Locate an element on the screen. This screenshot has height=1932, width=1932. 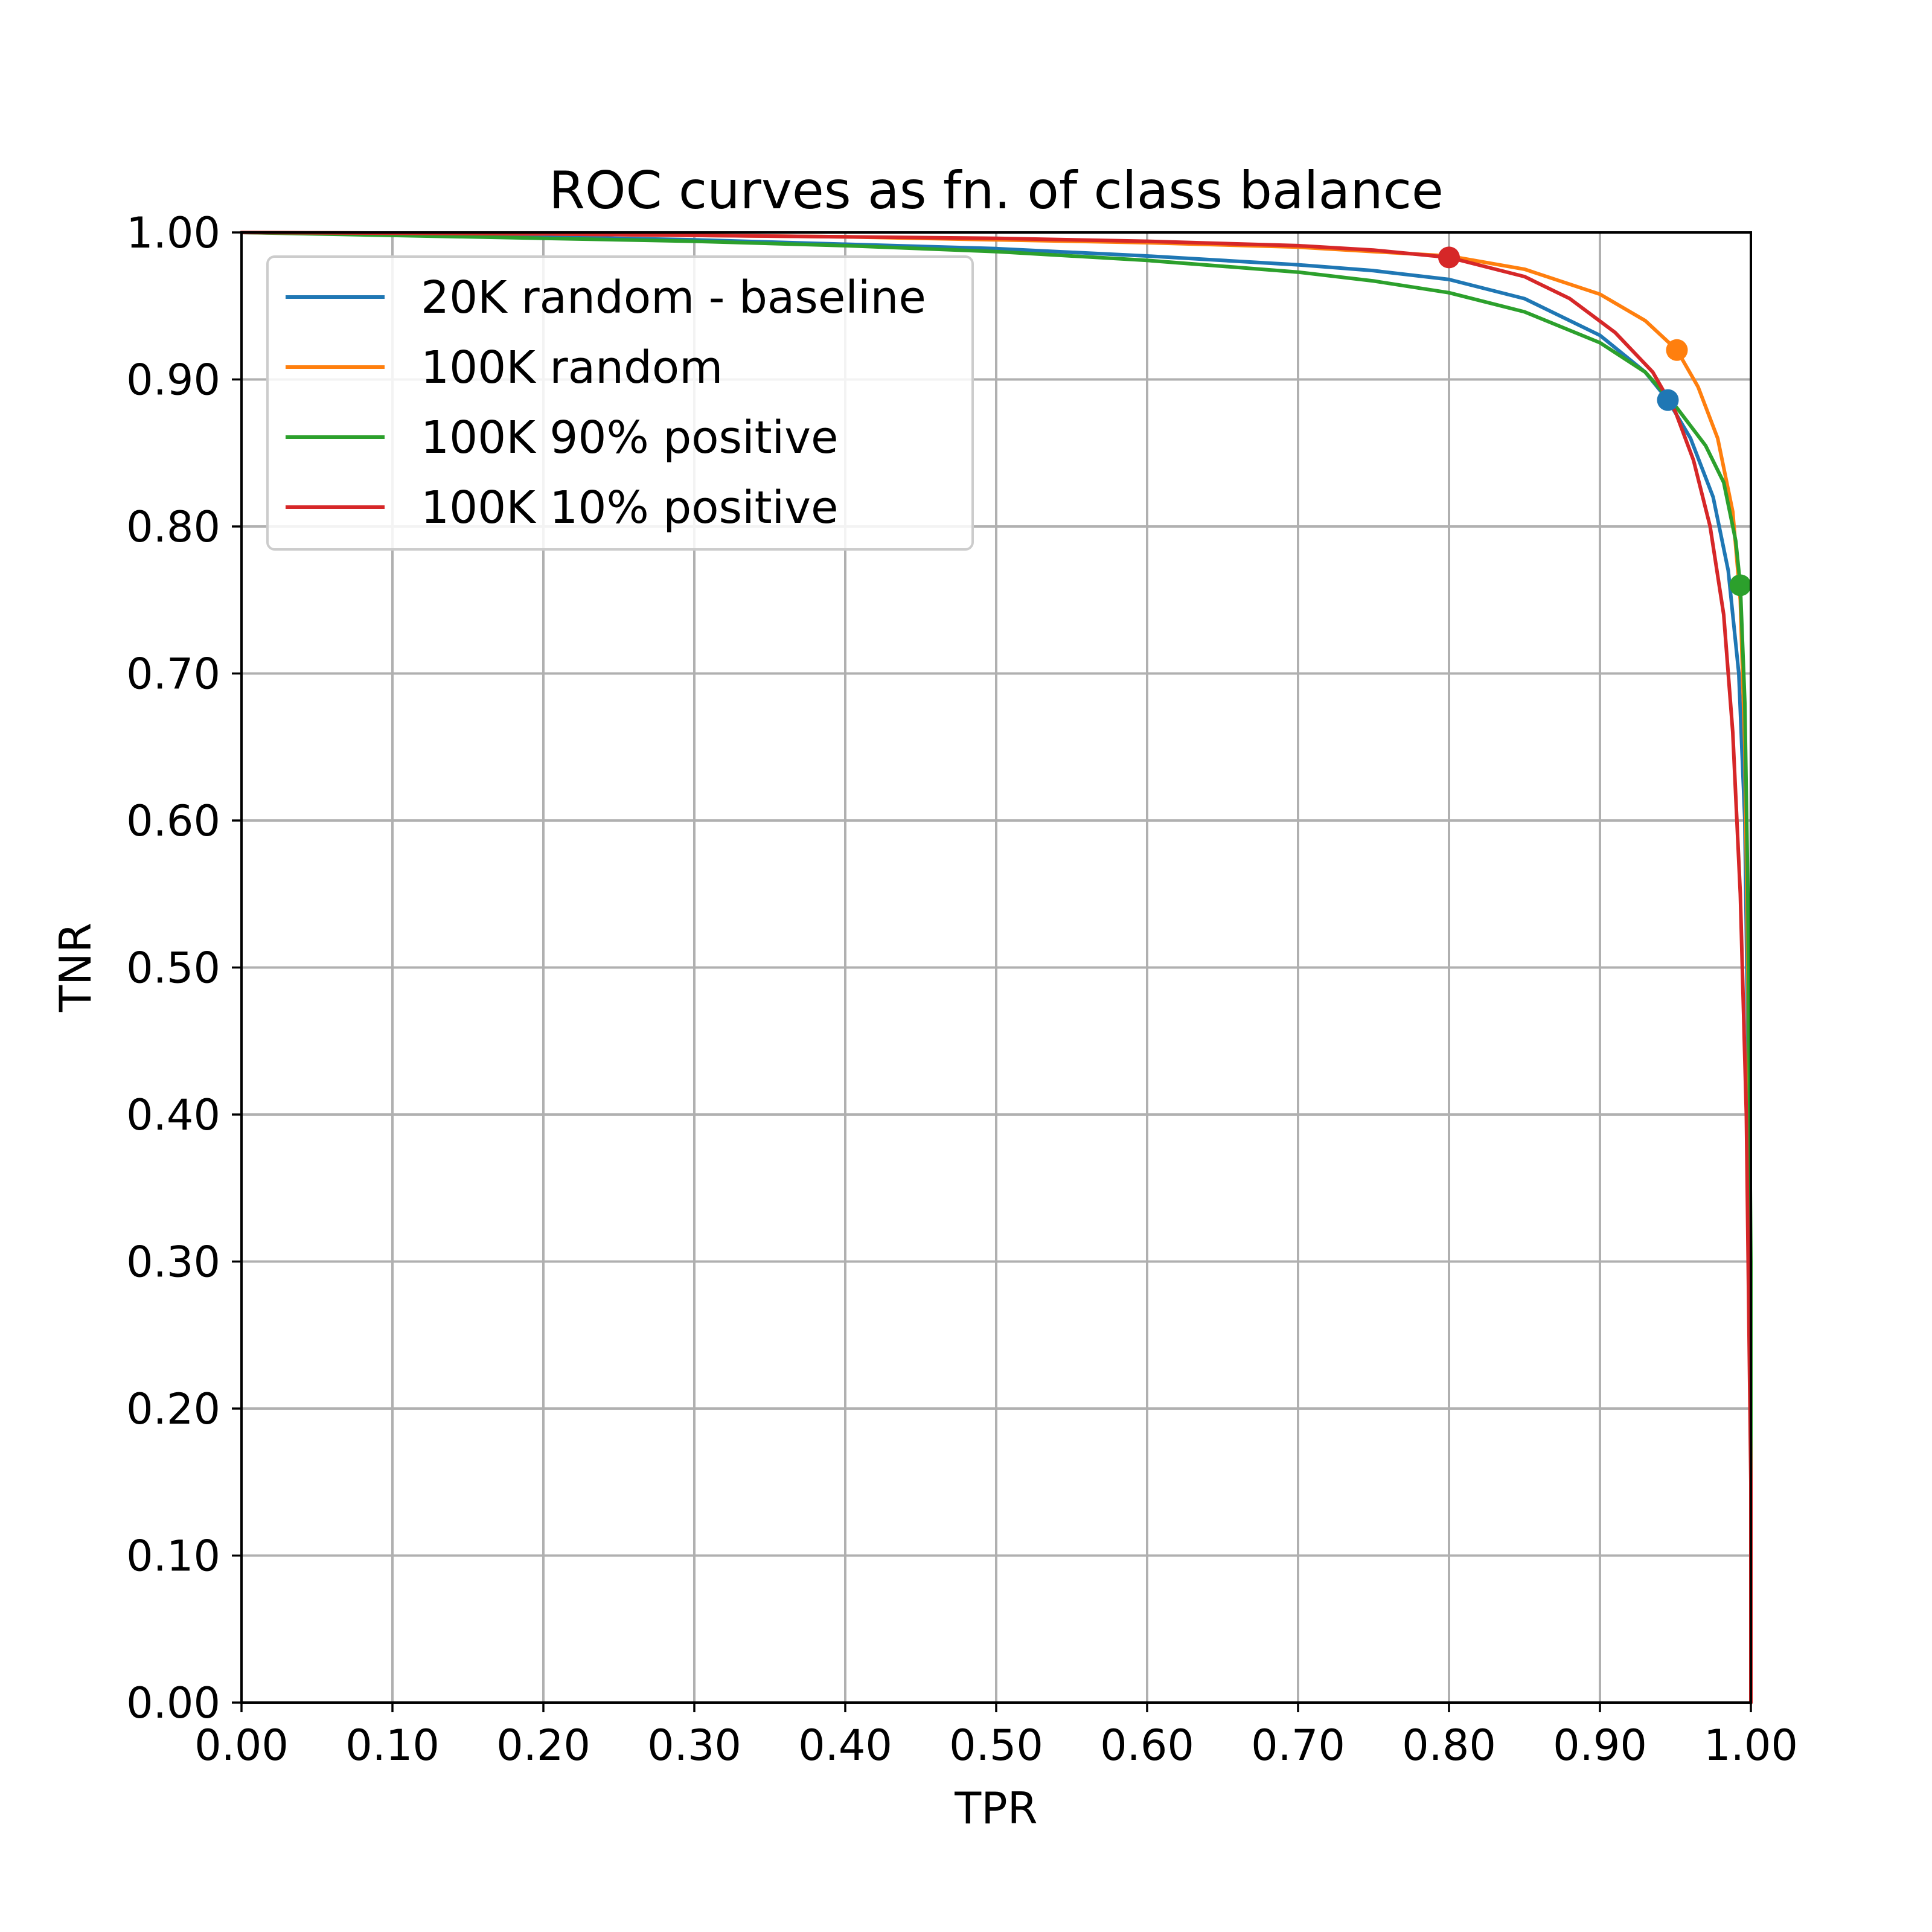
y-axis-label: TNR is located at coordinates (75, 967).